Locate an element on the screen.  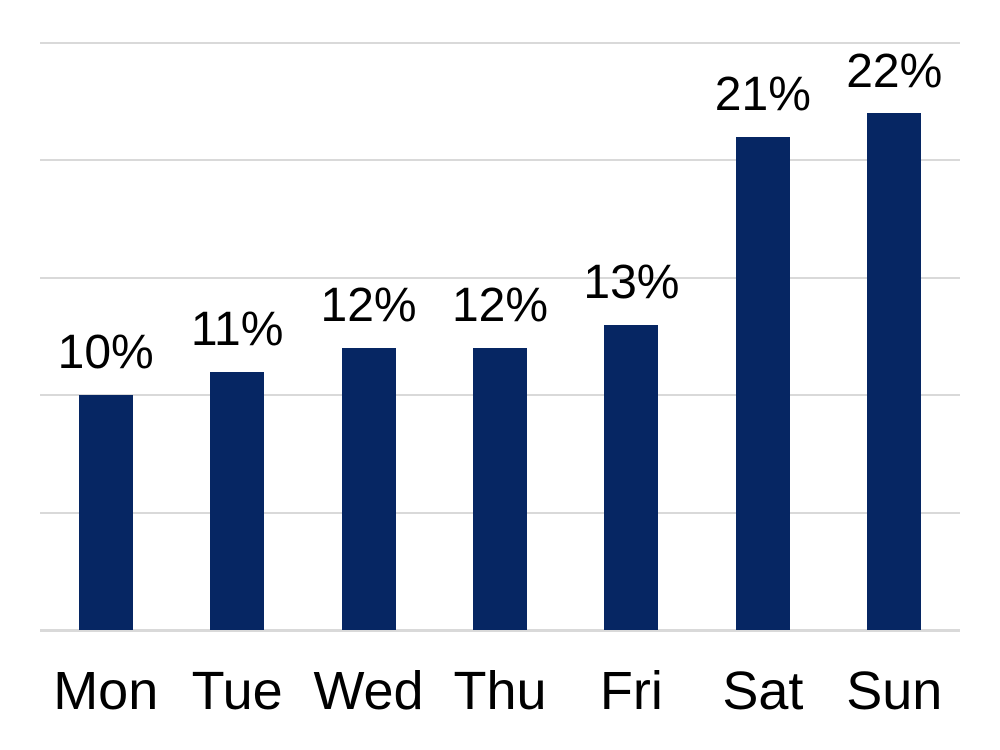
bar-wed is located at coordinates (368, 489).